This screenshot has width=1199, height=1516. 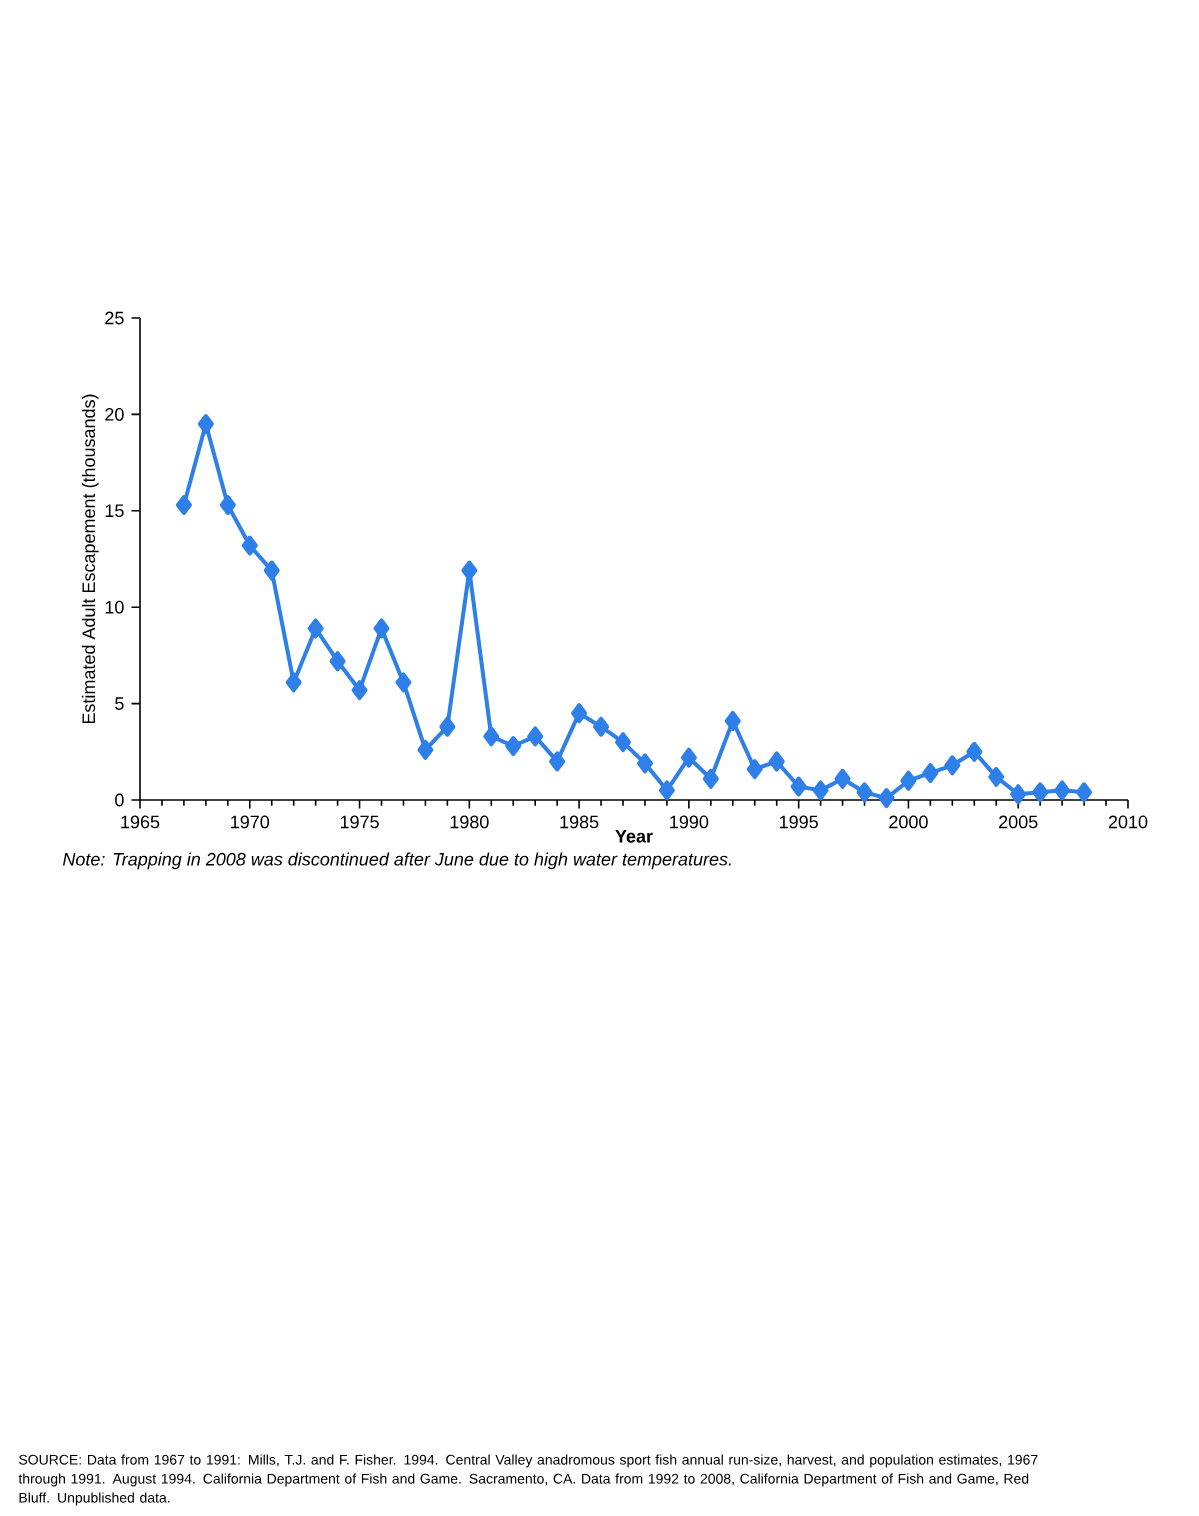 I want to click on x-tick-label: 1980, so click(x=469, y=822).